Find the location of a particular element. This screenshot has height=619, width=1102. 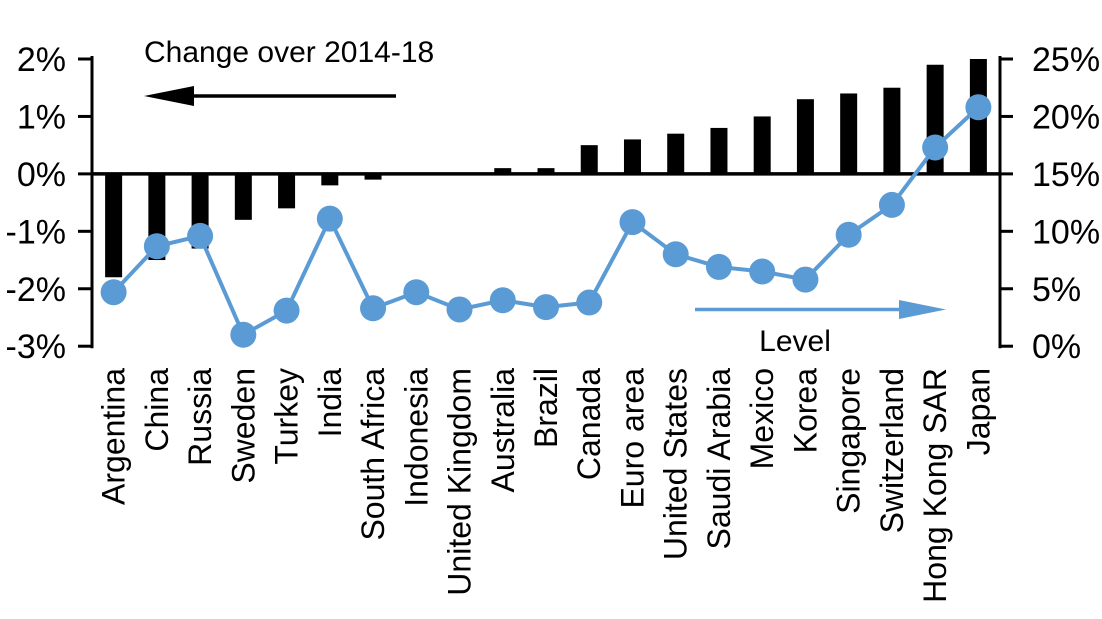

x-axis-label-china: China is located at coordinates (157, 410).